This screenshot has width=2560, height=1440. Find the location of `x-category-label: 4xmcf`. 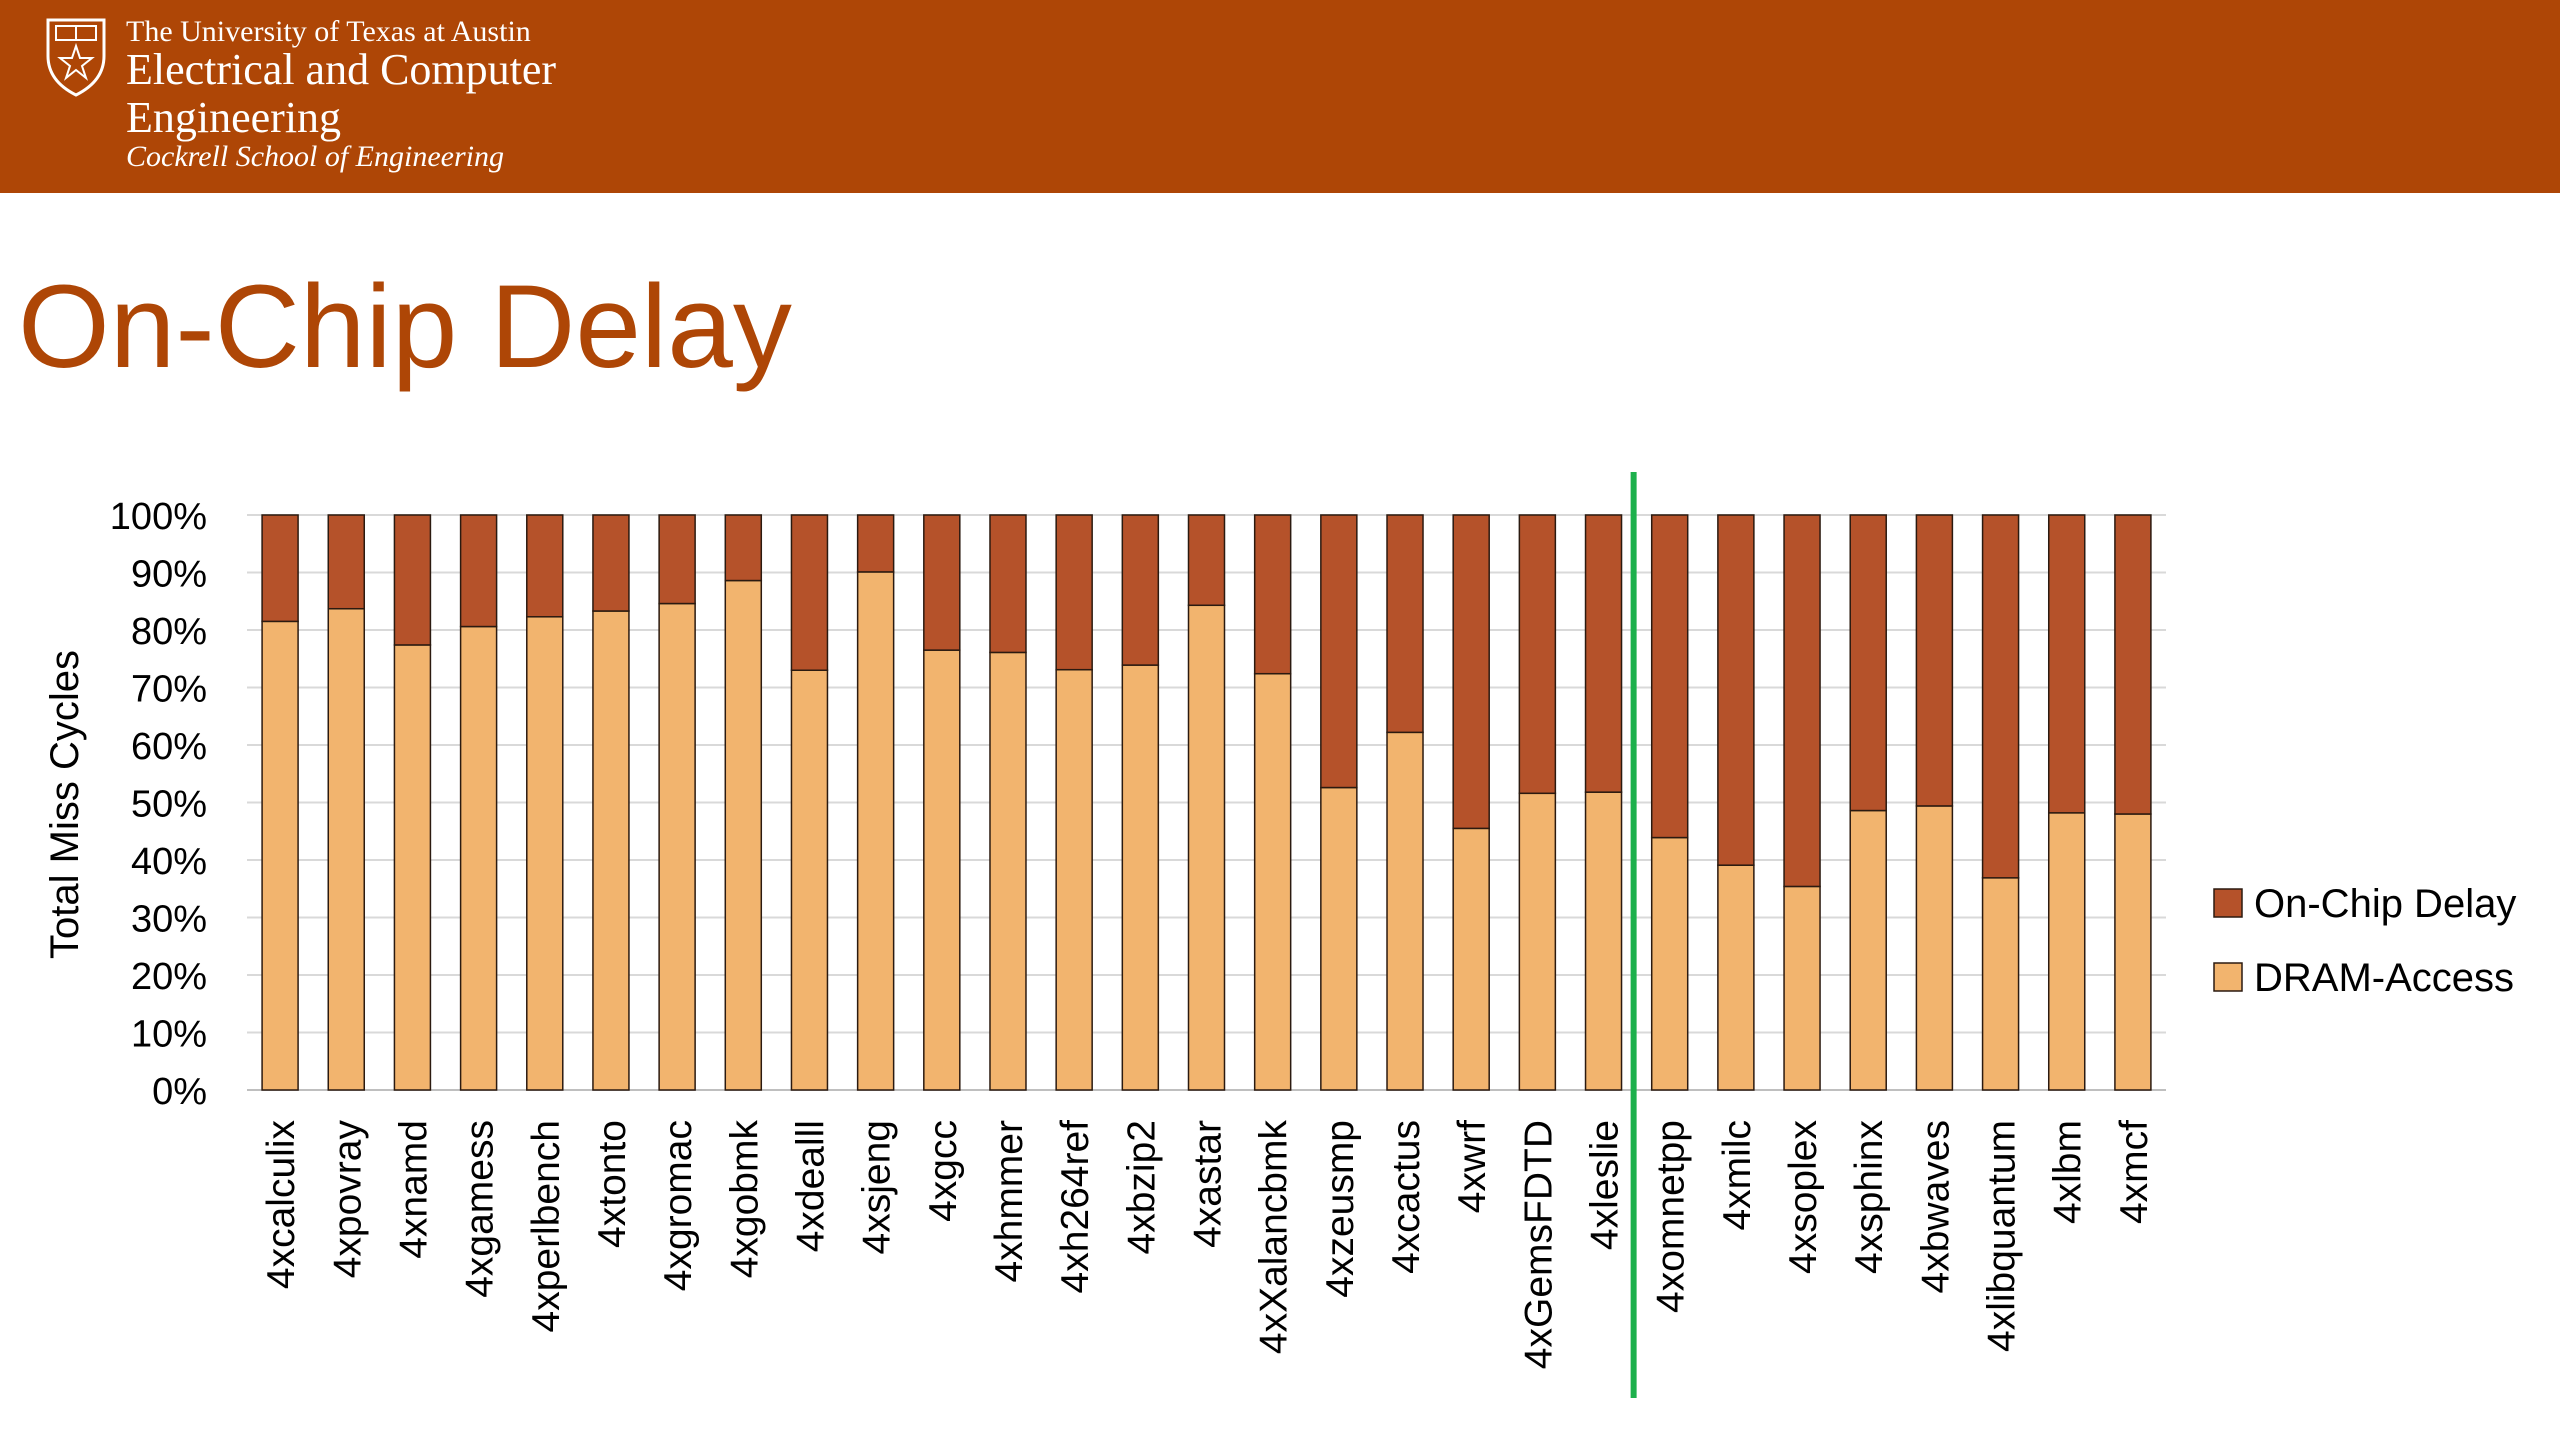

x-category-label: 4xmcf is located at coordinates (2134, 1172).